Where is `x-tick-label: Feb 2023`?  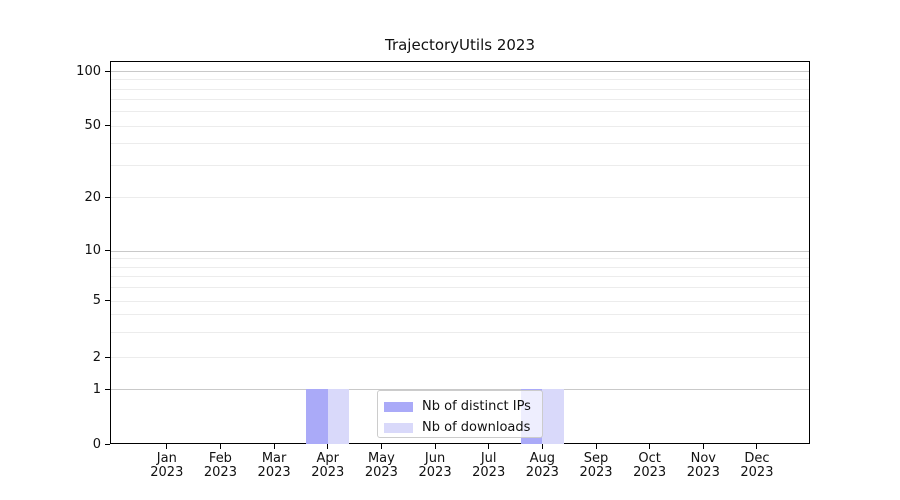 x-tick-label: Feb 2023 is located at coordinates (220, 466).